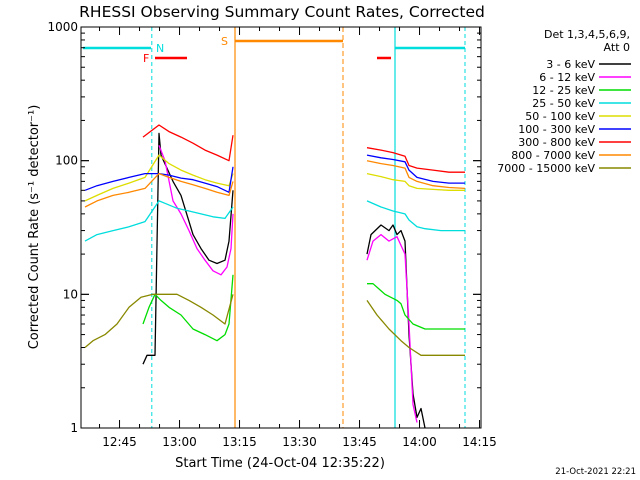  Describe the element at coordinates (556, 142) in the screenshot. I see `legend-label-6: 300 - 800 keV` at that location.